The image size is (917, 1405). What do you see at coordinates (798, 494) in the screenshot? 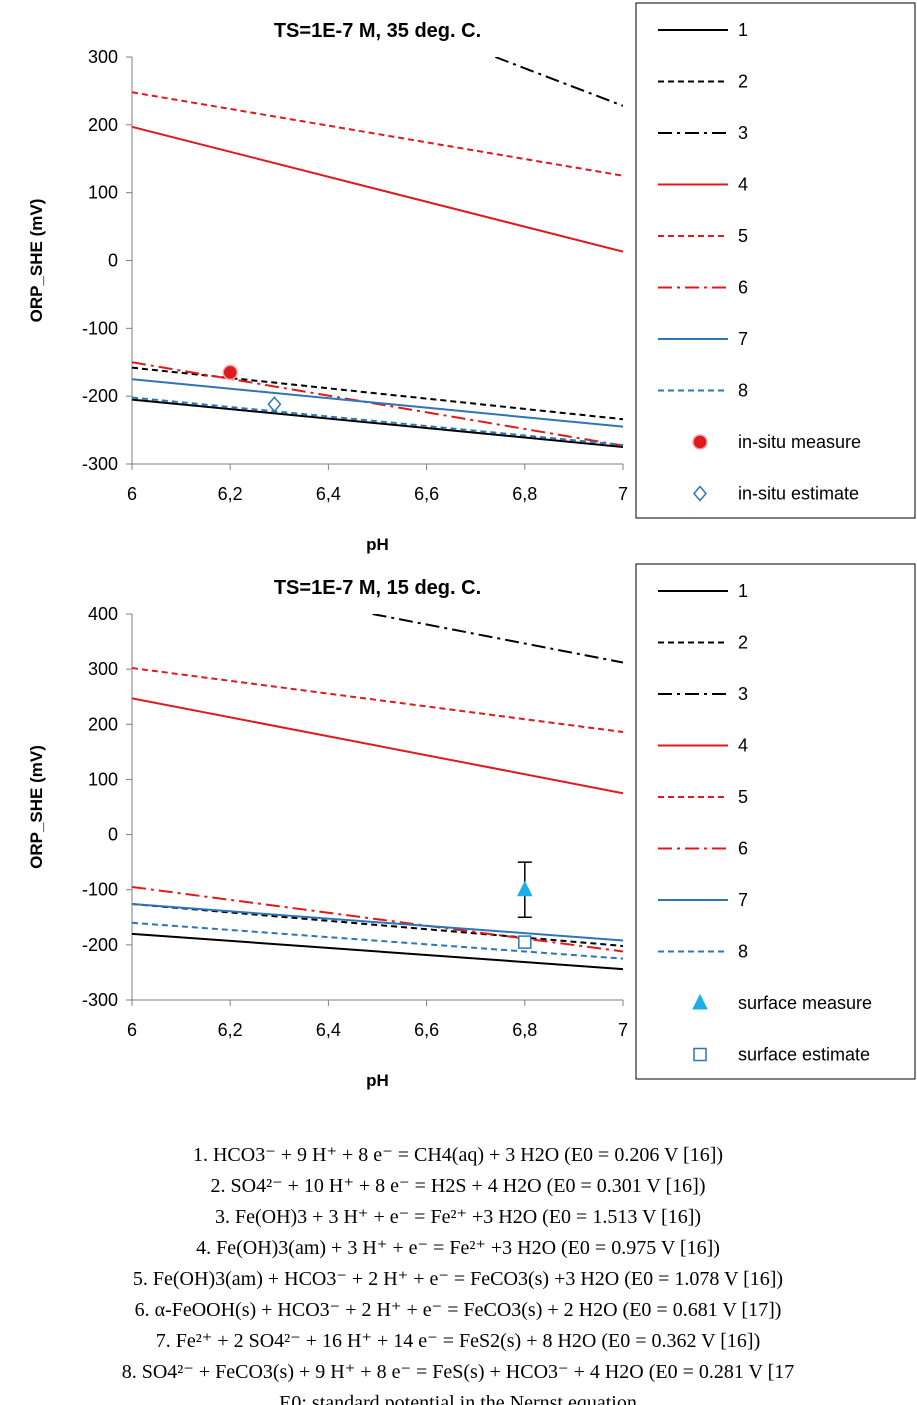
I see `legend-label: in-situ estimate` at bounding box center [798, 494].